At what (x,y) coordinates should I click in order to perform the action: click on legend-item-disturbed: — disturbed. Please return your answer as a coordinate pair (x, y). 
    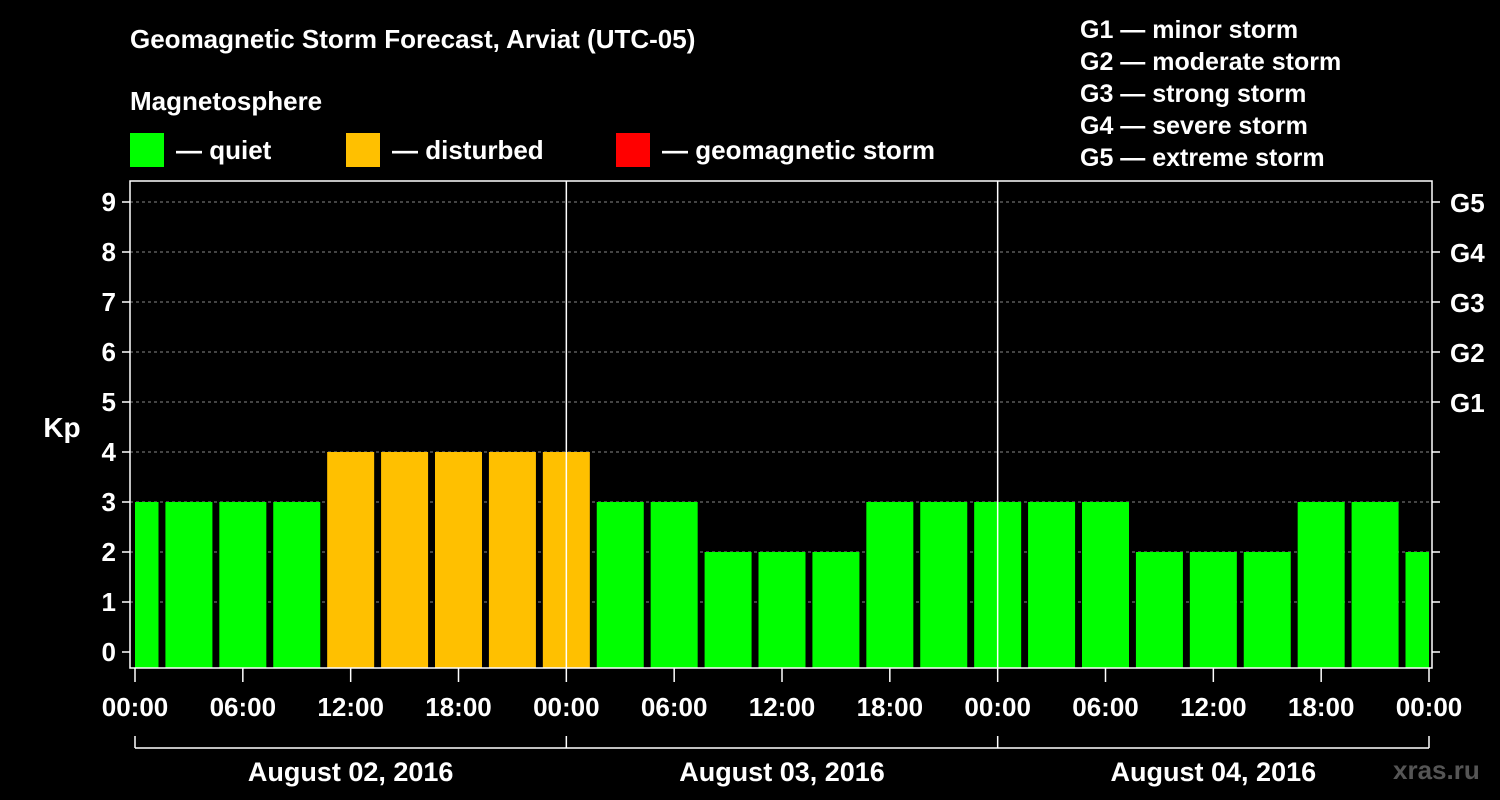
    Looking at the image, I should click on (445, 150).